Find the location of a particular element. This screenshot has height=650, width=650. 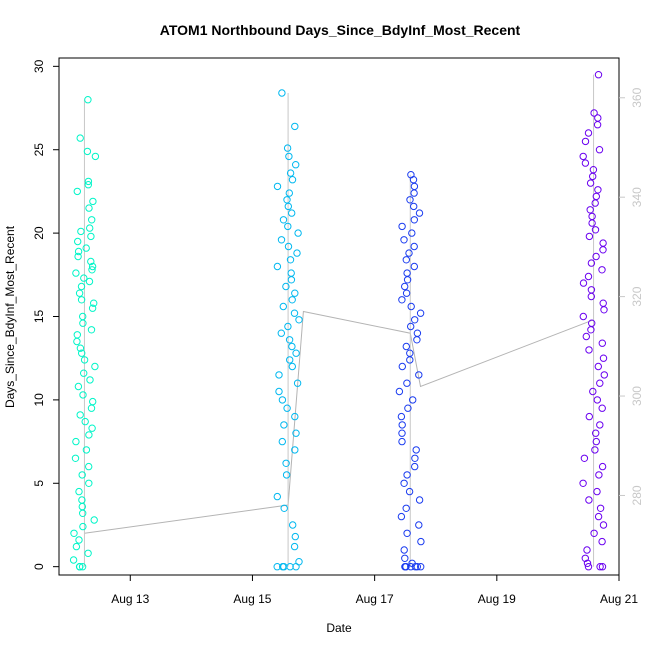

x-tick-label: Aug 13 is located at coordinates (130, 599).